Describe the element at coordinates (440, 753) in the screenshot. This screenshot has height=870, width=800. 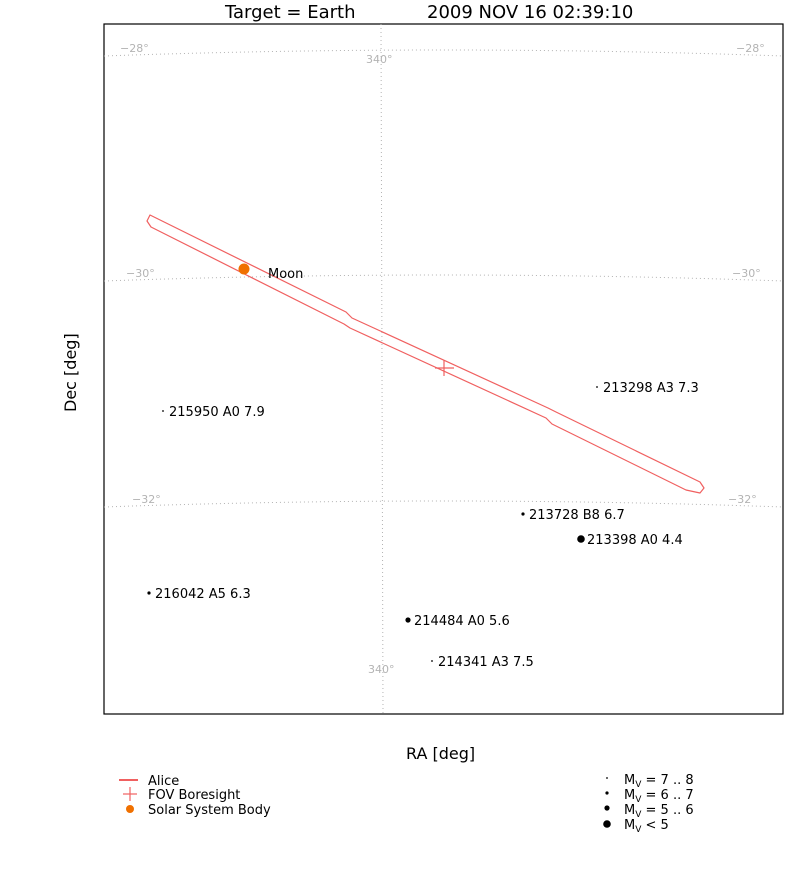
I see `x-axis-label: RA [deg]` at that location.